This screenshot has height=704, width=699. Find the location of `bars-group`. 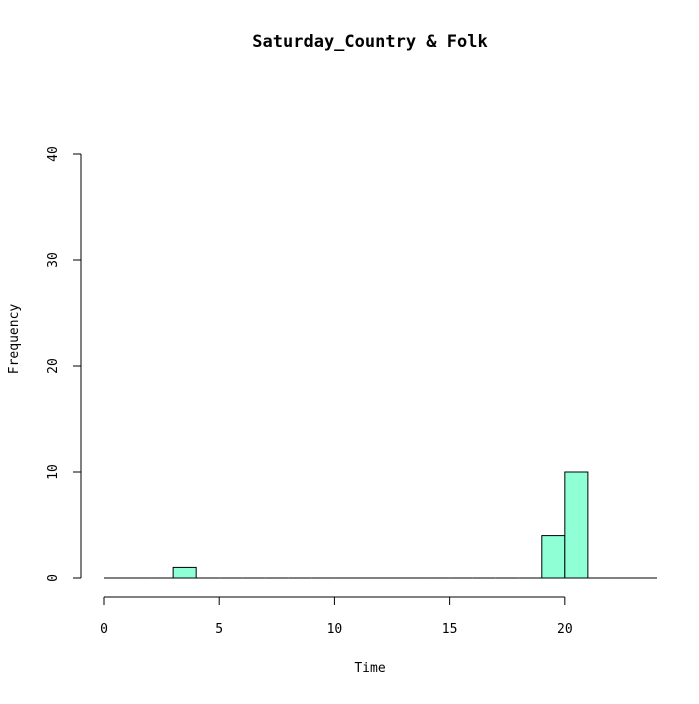

bars-group is located at coordinates (380, 525).